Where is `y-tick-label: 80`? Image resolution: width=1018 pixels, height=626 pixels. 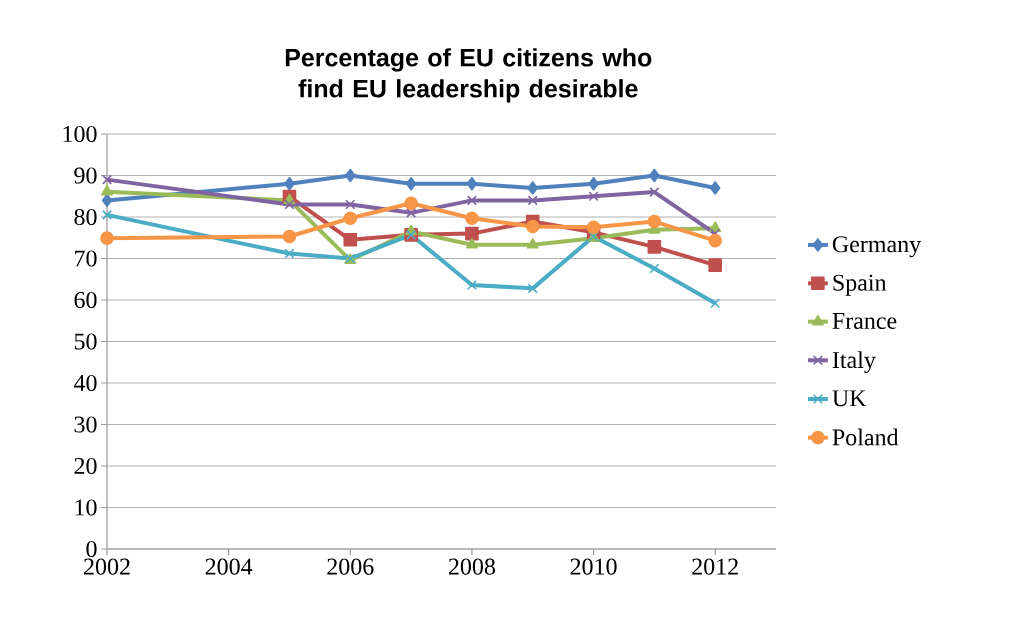
y-tick-label: 80 is located at coordinates (85, 217).